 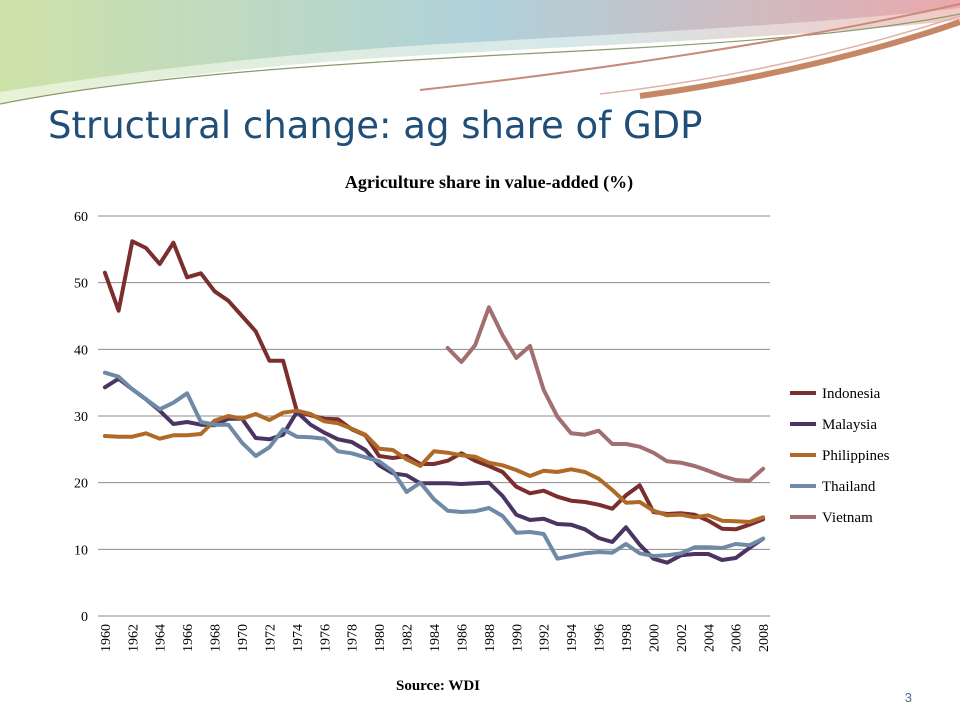 What do you see at coordinates (856, 456) in the screenshot?
I see `legend-label: Philippines` at bounding box center [856, 456].